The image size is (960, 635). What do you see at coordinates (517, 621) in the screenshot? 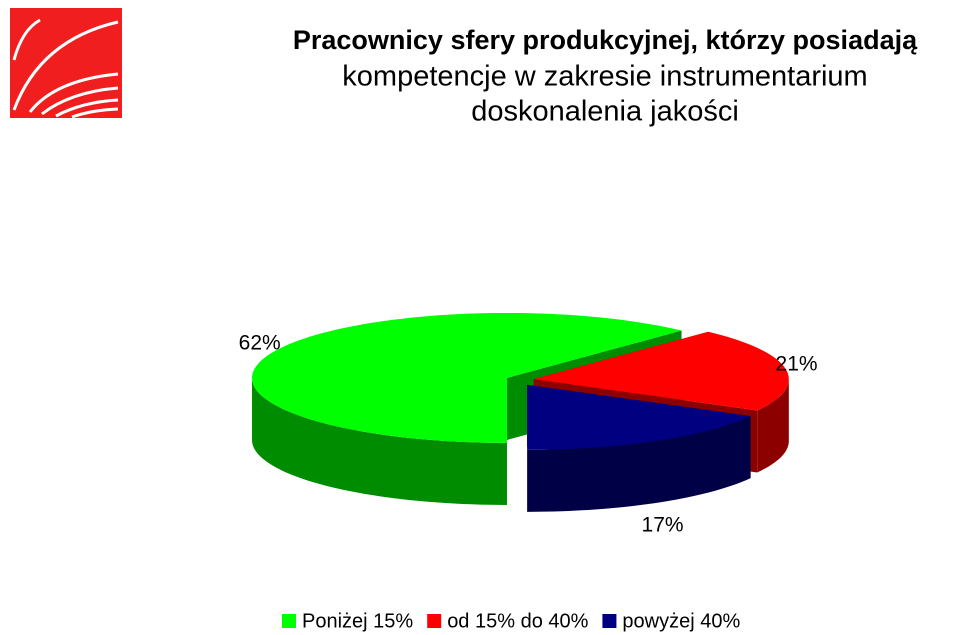
I see `legend-label: od 15% do 40%` at bounding box center [517, 621].